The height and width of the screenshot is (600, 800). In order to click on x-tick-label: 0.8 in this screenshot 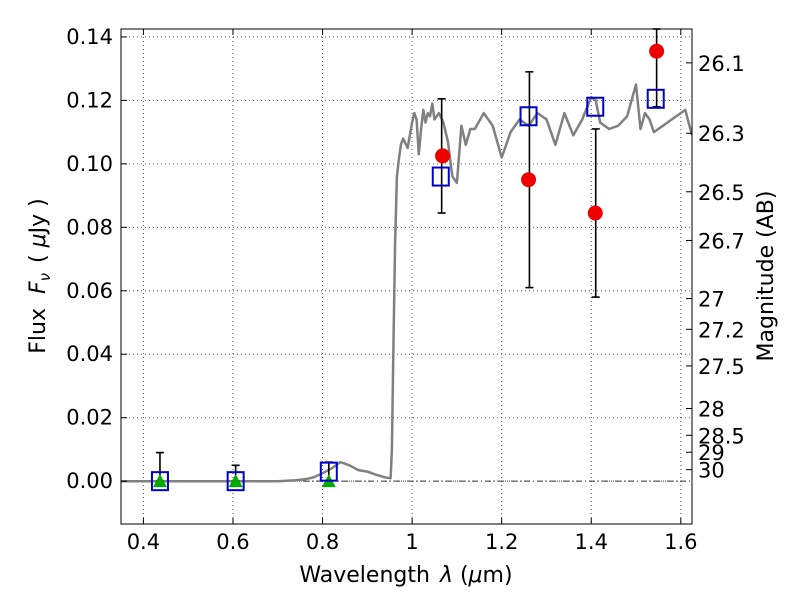, I will do `click(322, 542)`.